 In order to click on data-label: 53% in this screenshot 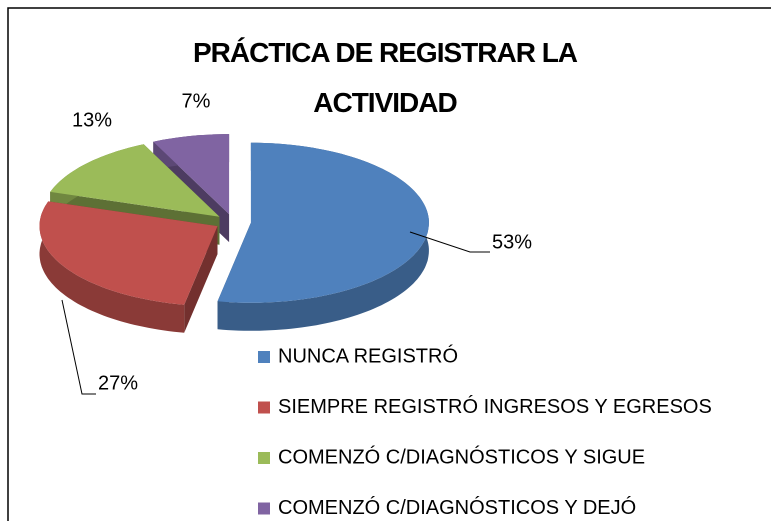, I will do `click(512, 242)`.